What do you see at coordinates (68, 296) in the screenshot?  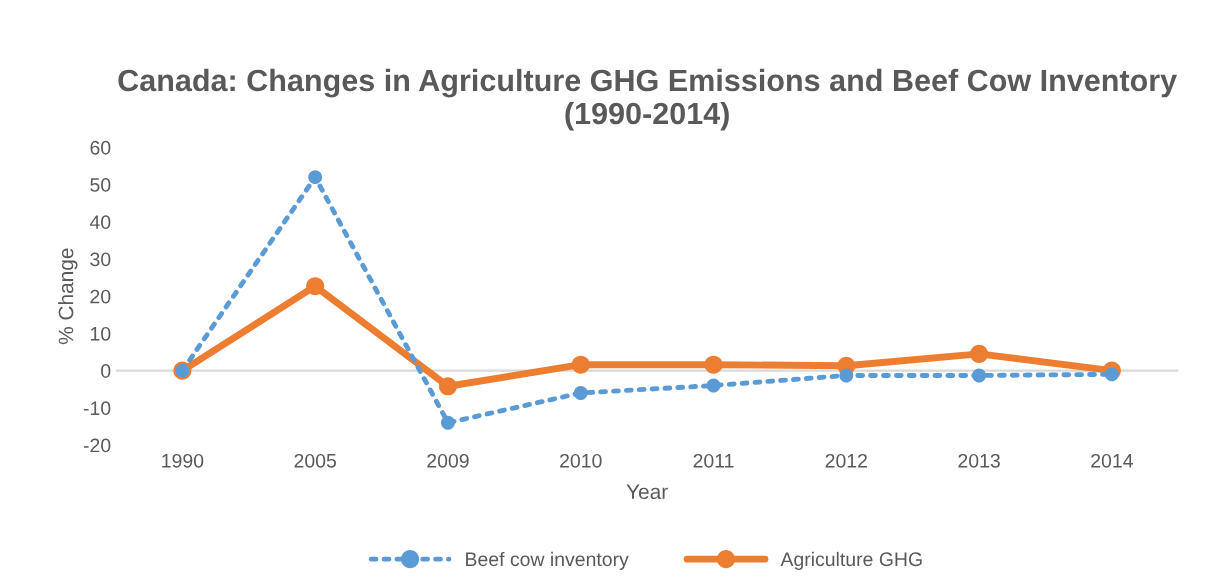 I see `y-axis-title: % Change` at bounding box center [68, 296].